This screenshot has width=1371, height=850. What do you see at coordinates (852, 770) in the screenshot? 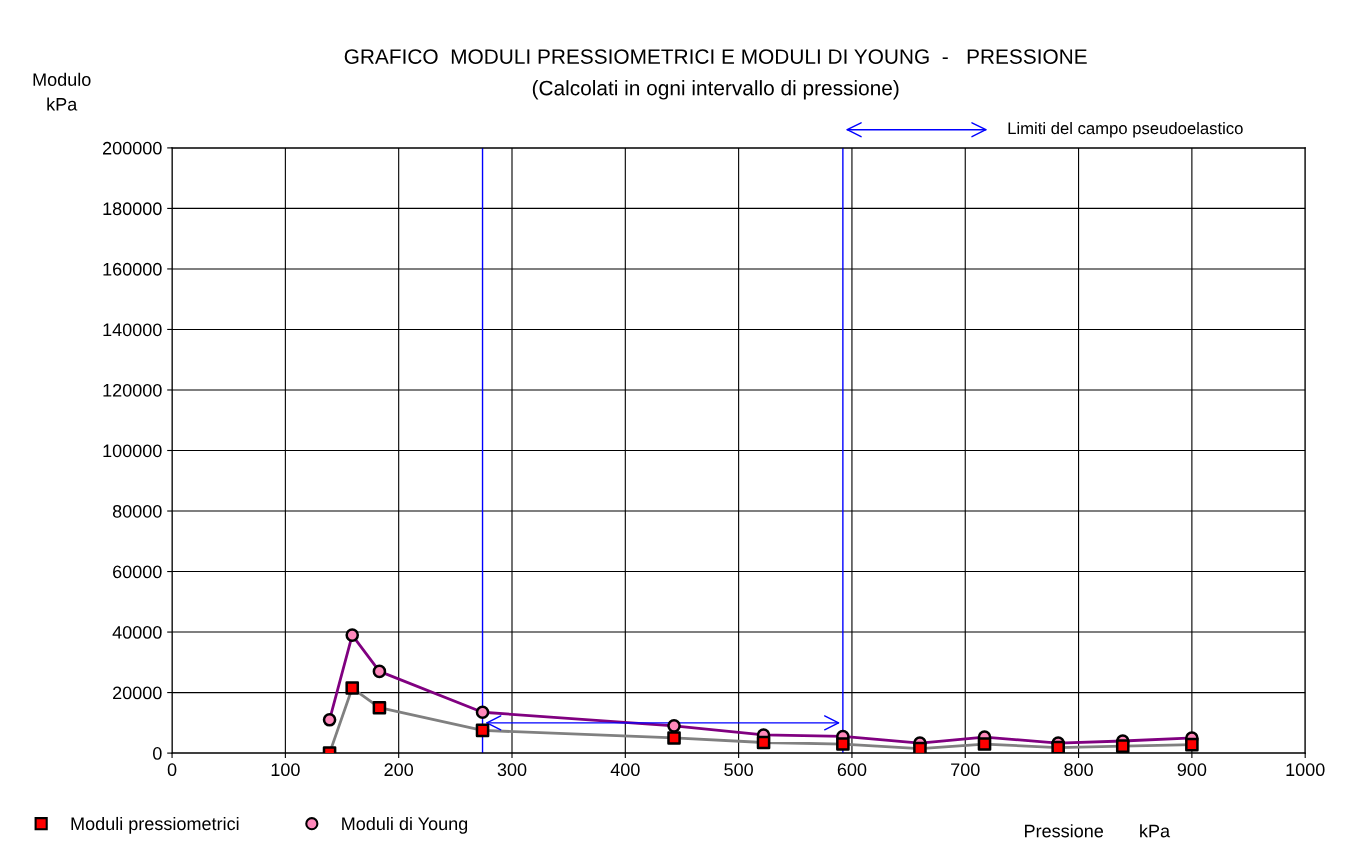
I see `x-tick-label: 600` at bounding box center [852, 770].